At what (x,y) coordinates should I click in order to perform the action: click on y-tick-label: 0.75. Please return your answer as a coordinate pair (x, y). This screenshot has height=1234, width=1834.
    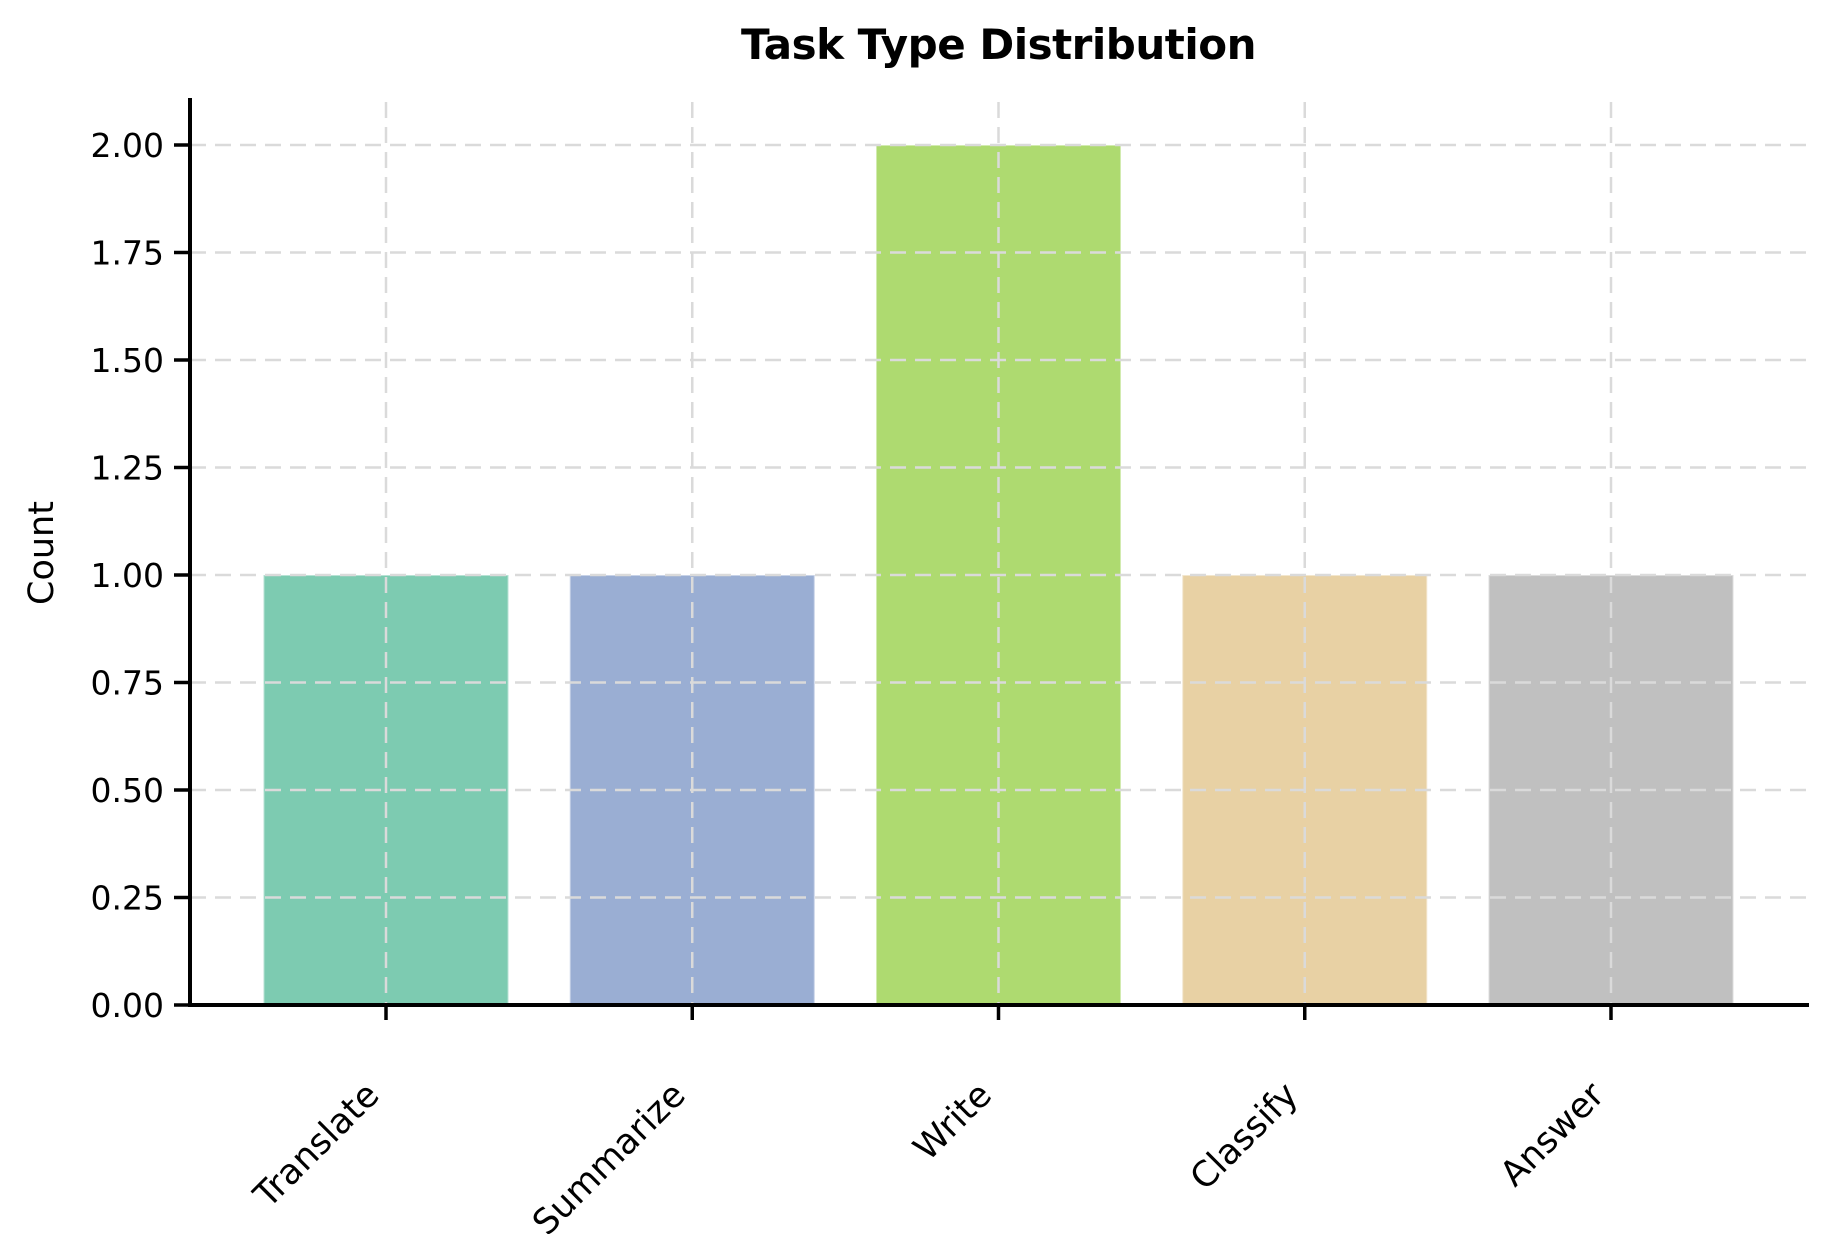
    Looking at the image, I should click on (127, 683).